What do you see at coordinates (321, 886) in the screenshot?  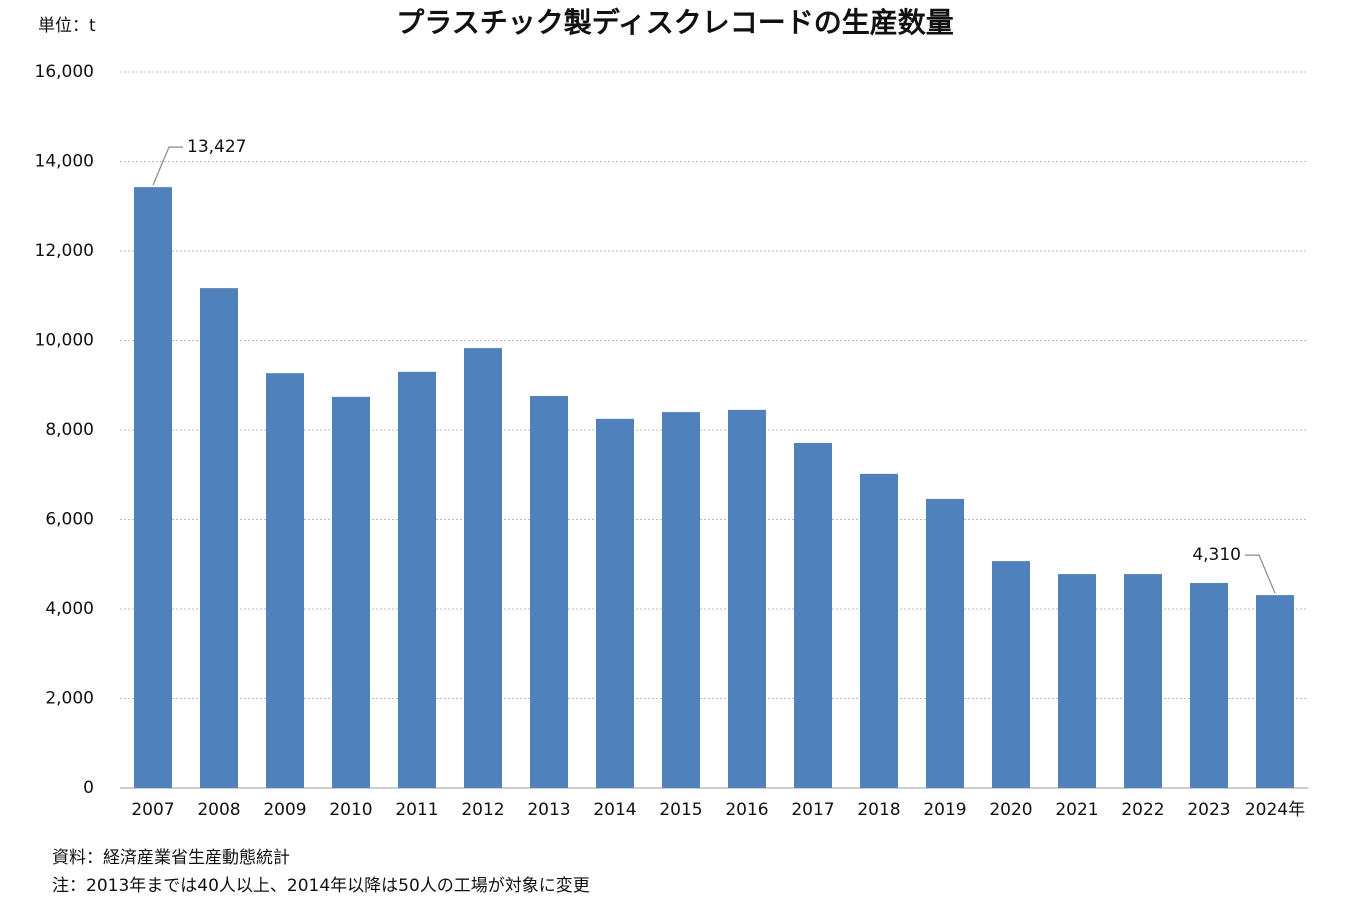 I see `footnote: 注：2013年までは40人以上、2014年以降は50人の工場が対象に変更` at bounding box center [321, 886].